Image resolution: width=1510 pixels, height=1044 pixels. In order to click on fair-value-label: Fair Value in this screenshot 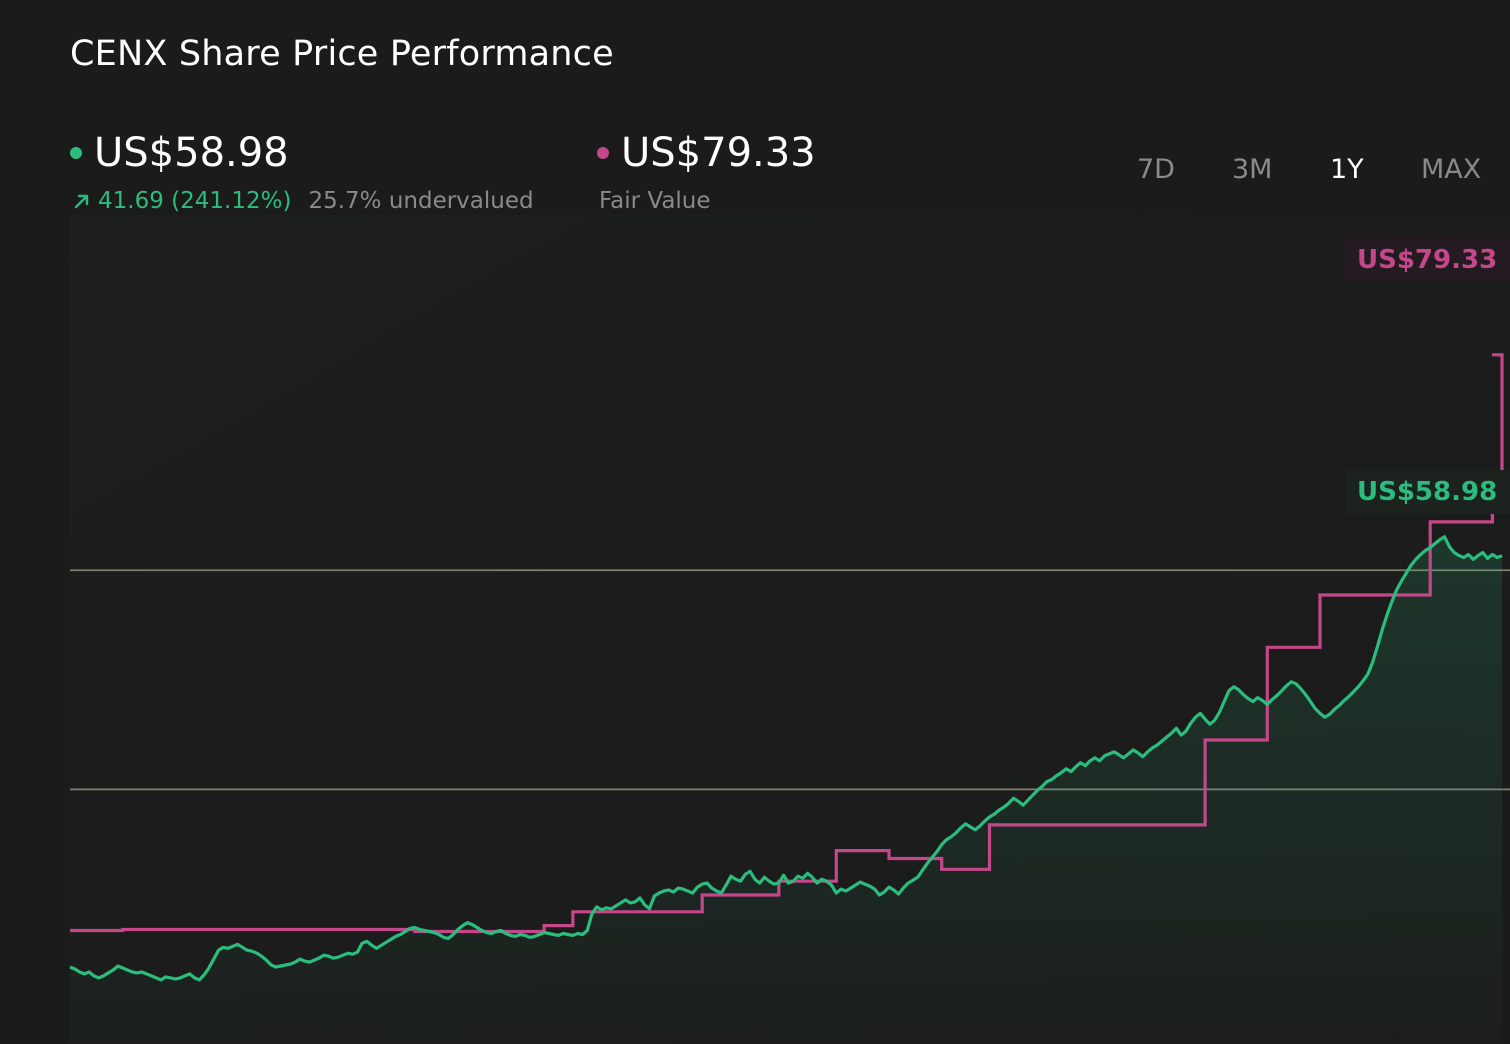, I will do `click(655, 201)`.